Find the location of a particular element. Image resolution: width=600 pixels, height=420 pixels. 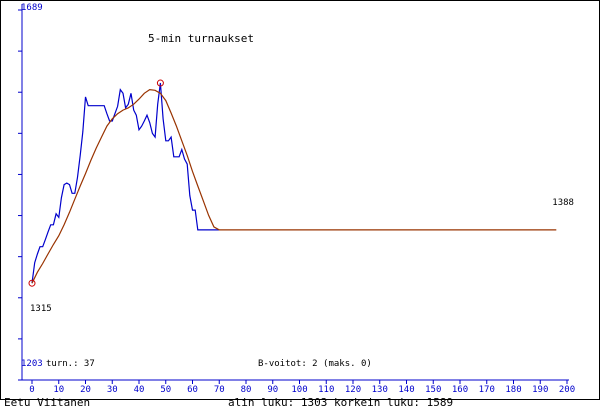

y-tick-marks is located at coordinates (20, 195).